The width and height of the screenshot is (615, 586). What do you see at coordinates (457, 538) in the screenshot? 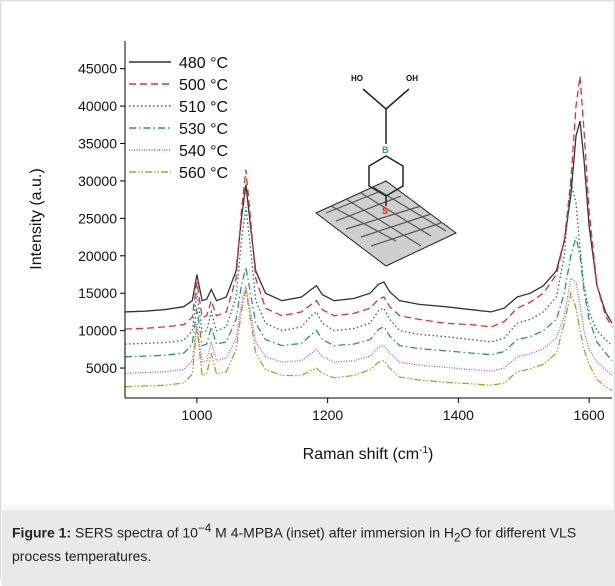
I see `caption-sub: 2` at bounding box center [457, 538].